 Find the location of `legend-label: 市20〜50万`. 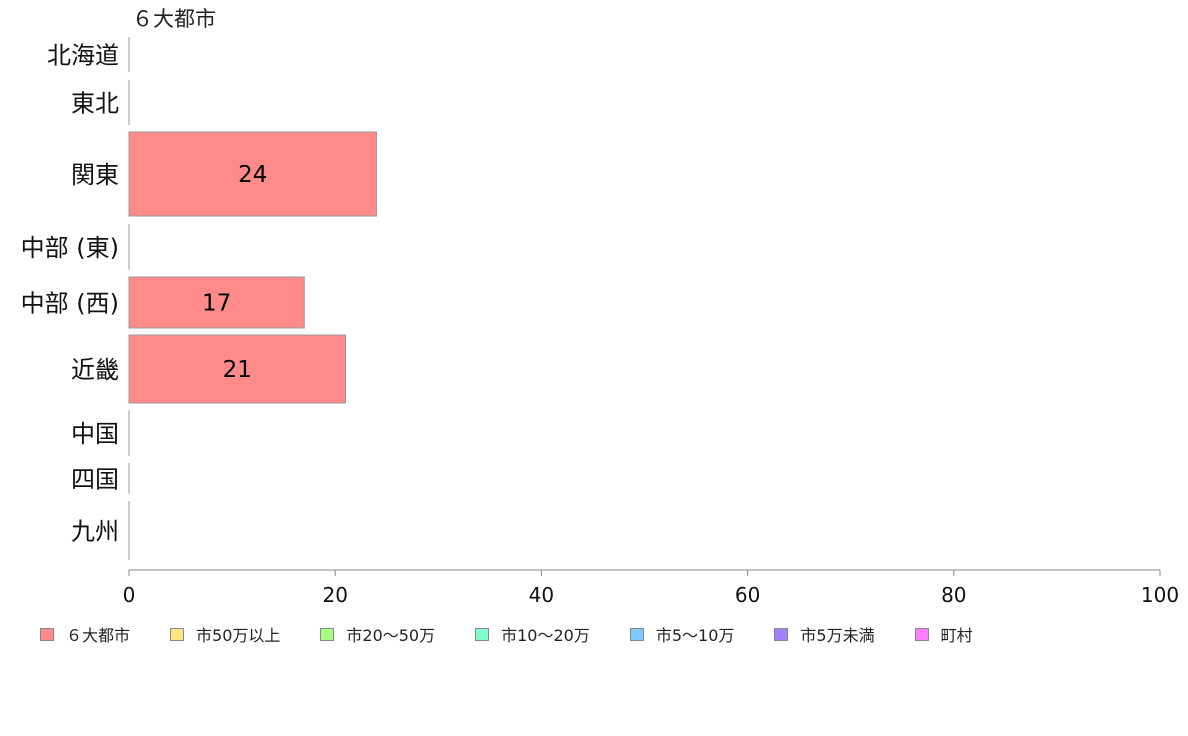

legend-label: 市20〜50万 is located at coordinates (391, 635).